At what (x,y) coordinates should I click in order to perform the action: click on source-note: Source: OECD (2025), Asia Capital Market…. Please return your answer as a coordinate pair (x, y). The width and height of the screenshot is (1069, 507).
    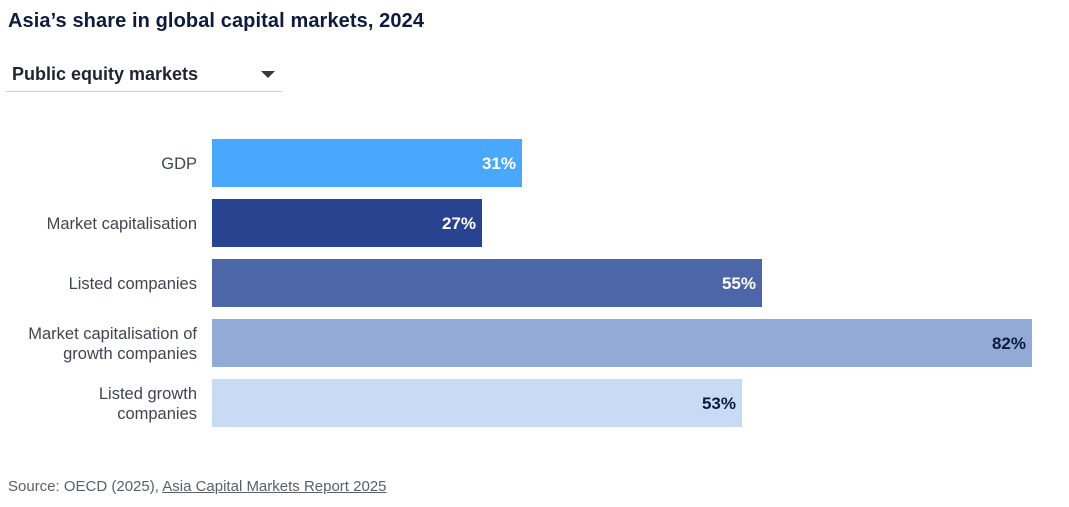
    Looking at the image, I should click on (197, 486).